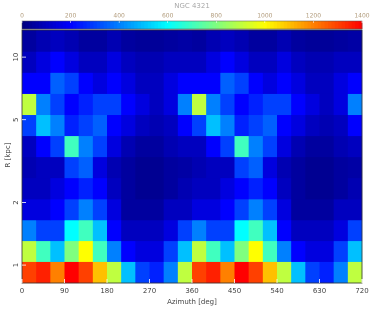  What do you see at coordinates (264, 16) in the screenshot?
I see `colorbar-tick-label: 1000` at bounding box center [264, 16].